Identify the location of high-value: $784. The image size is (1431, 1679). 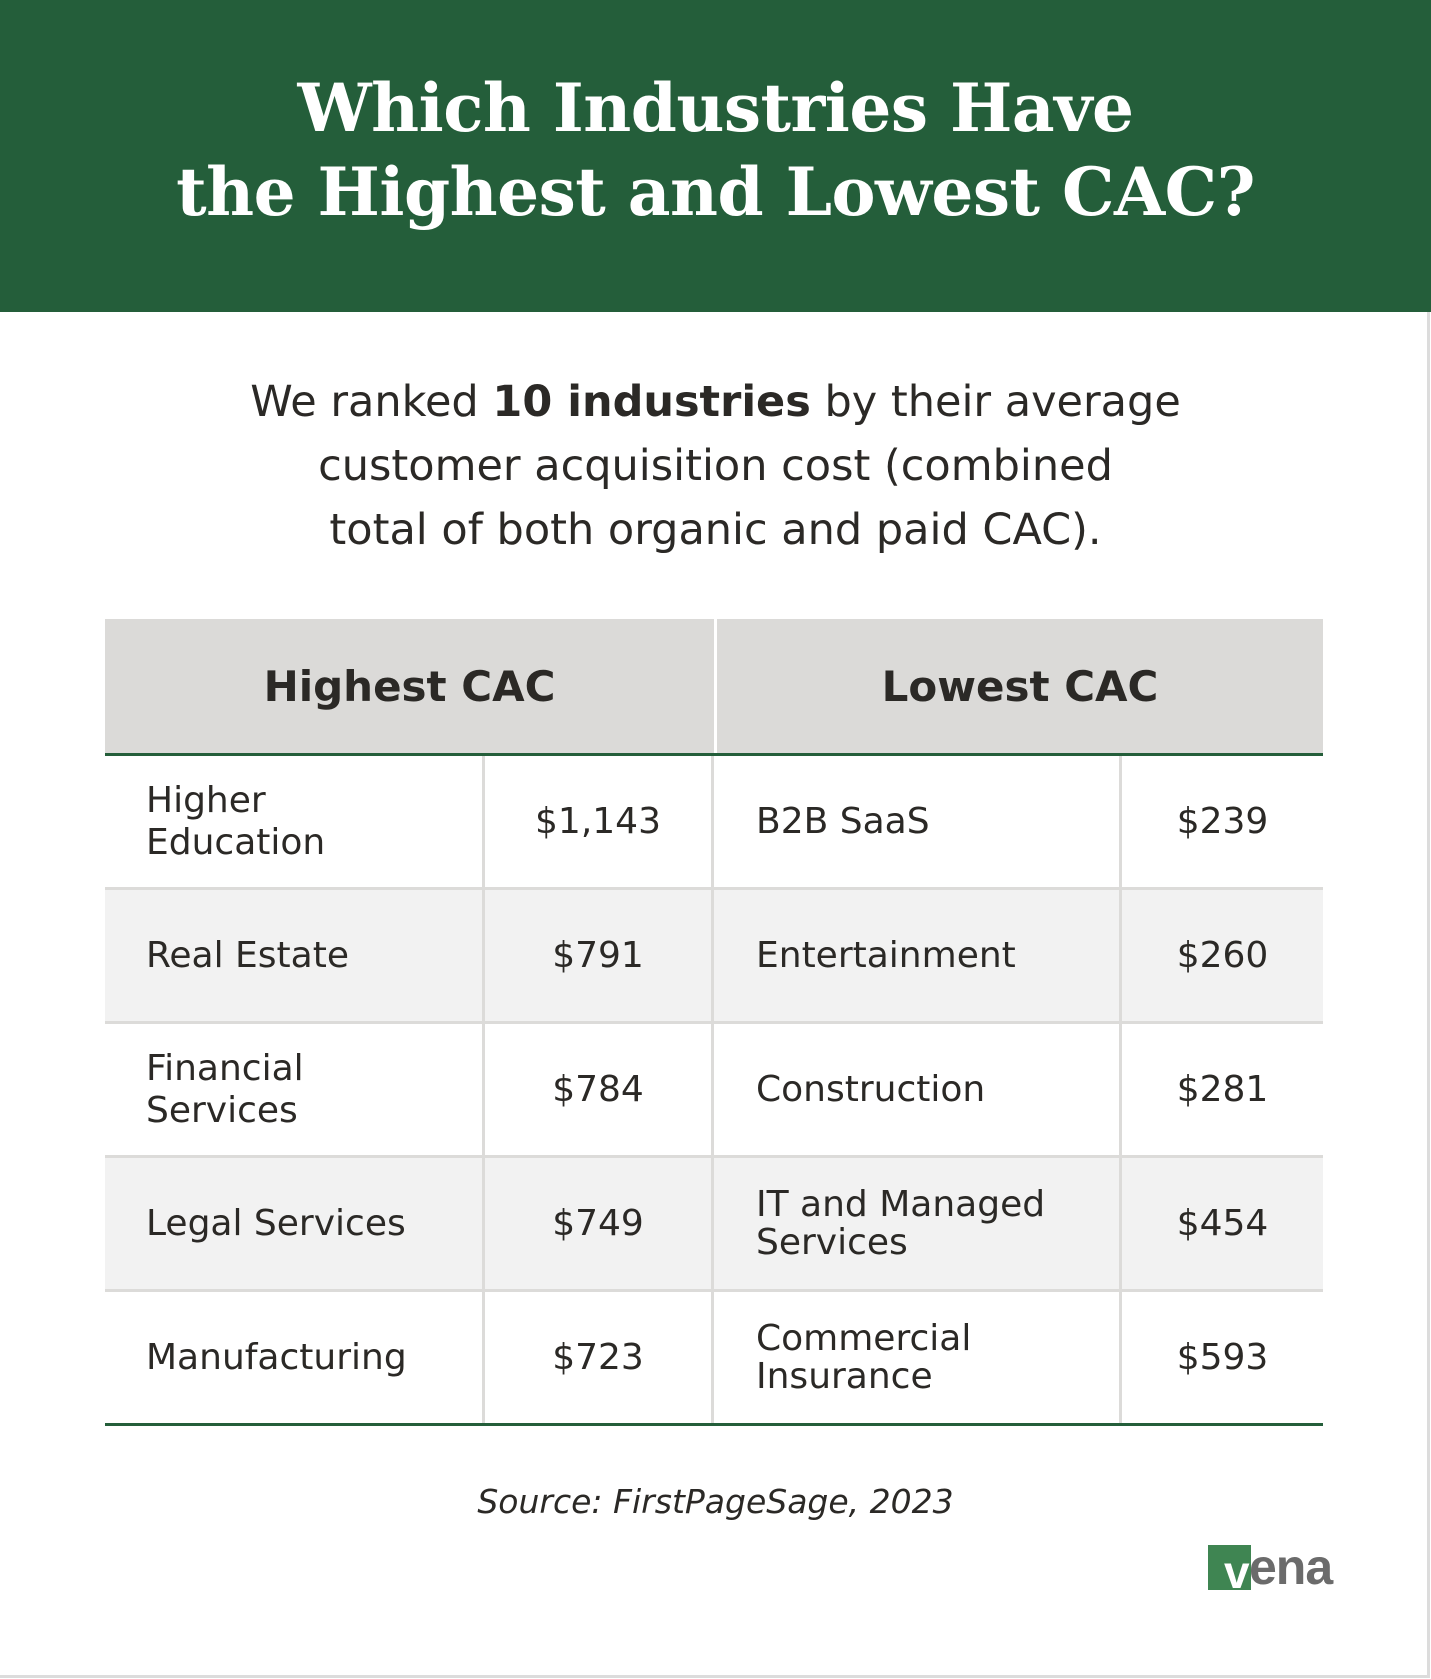
(599, 1089).